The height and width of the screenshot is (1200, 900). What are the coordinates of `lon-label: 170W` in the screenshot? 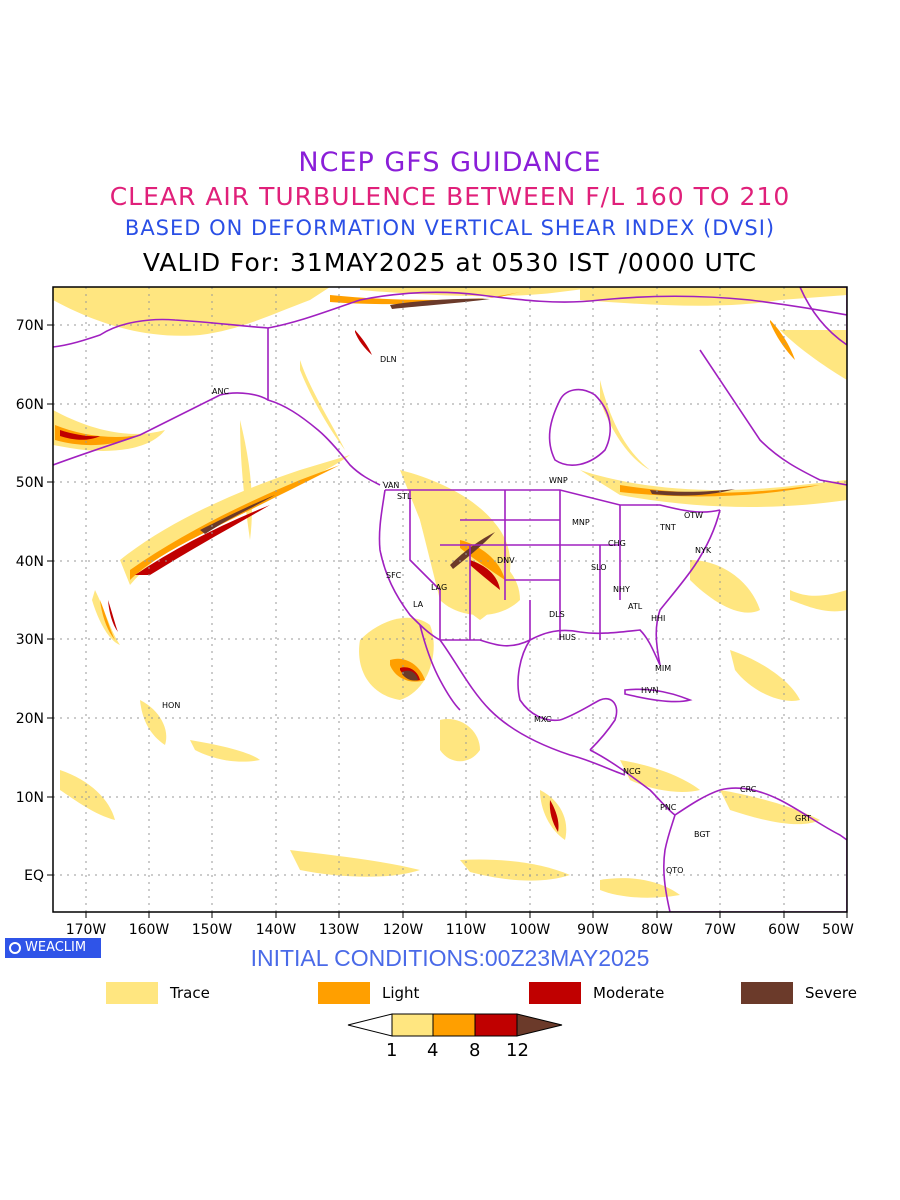 It's located at (86, 930).